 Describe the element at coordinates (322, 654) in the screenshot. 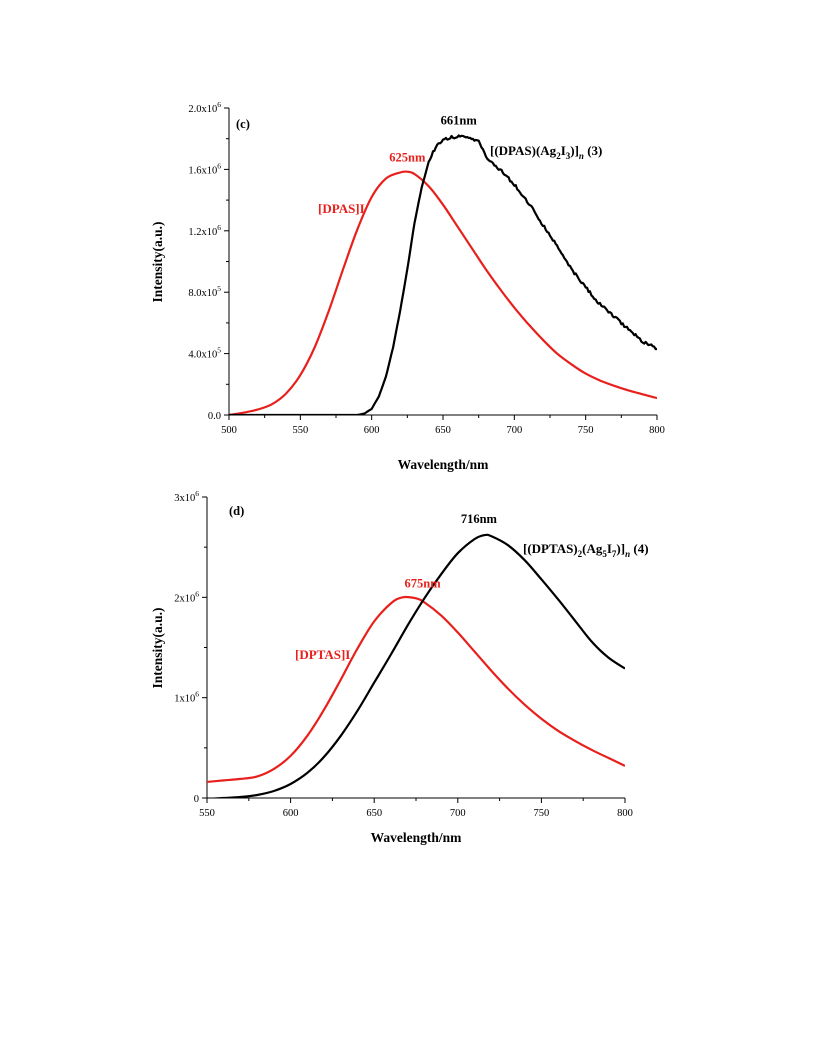

I see `series-label: [DPTAS]I` at that location.